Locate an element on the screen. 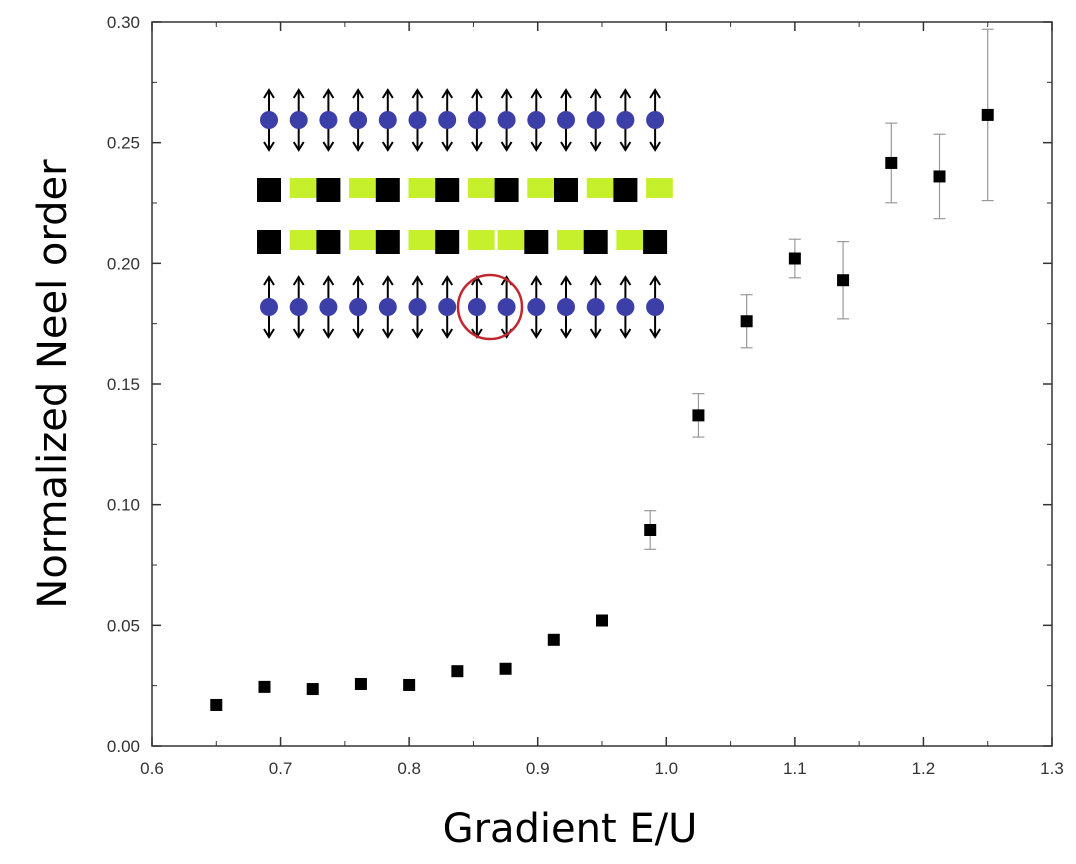 This screenshot has height=864, width=1076. y-tick-label: 0.20 is located at coordinates (123, 263).